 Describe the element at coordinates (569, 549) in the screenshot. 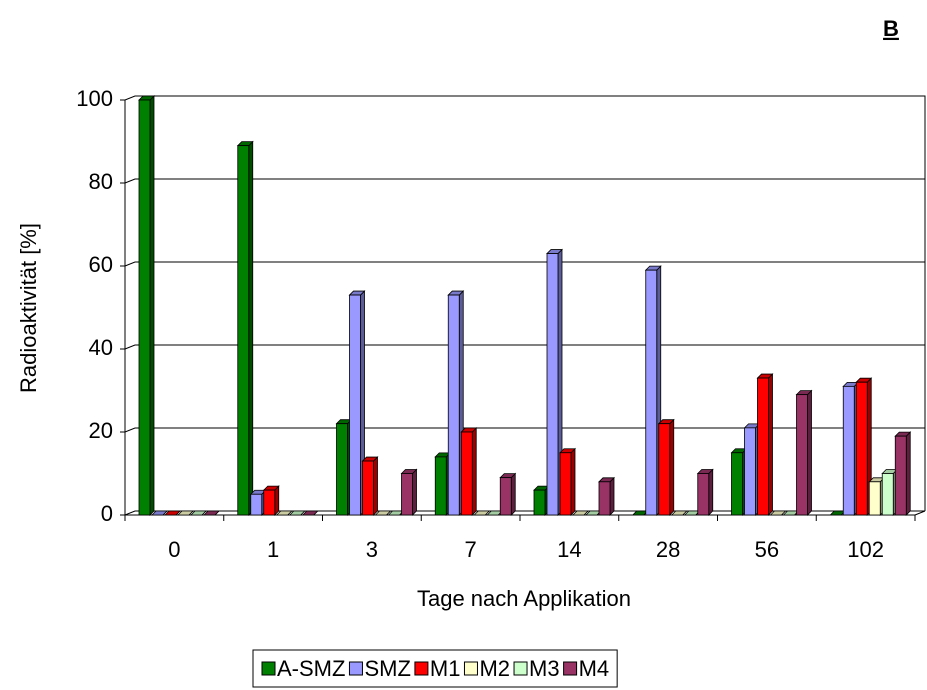

I see `x-tick-label: 14` at that location.